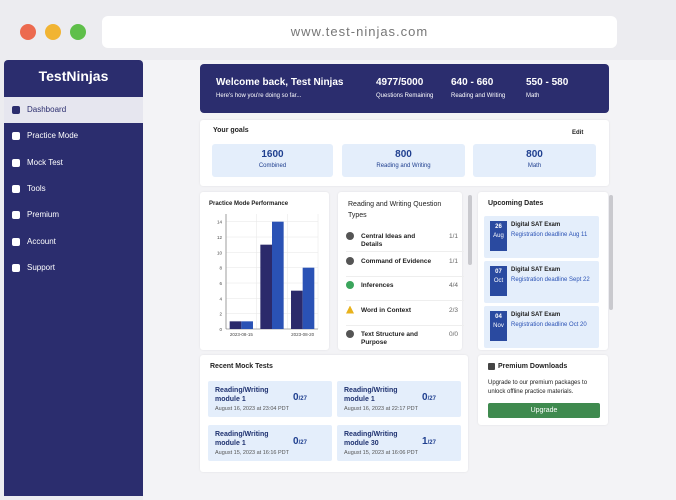 The width and height of the screenshot is (676, 500). What do you see at coordinates (53, 32) in the screenshot?
I see `minimize-dot` at bounding box center [53, 32].